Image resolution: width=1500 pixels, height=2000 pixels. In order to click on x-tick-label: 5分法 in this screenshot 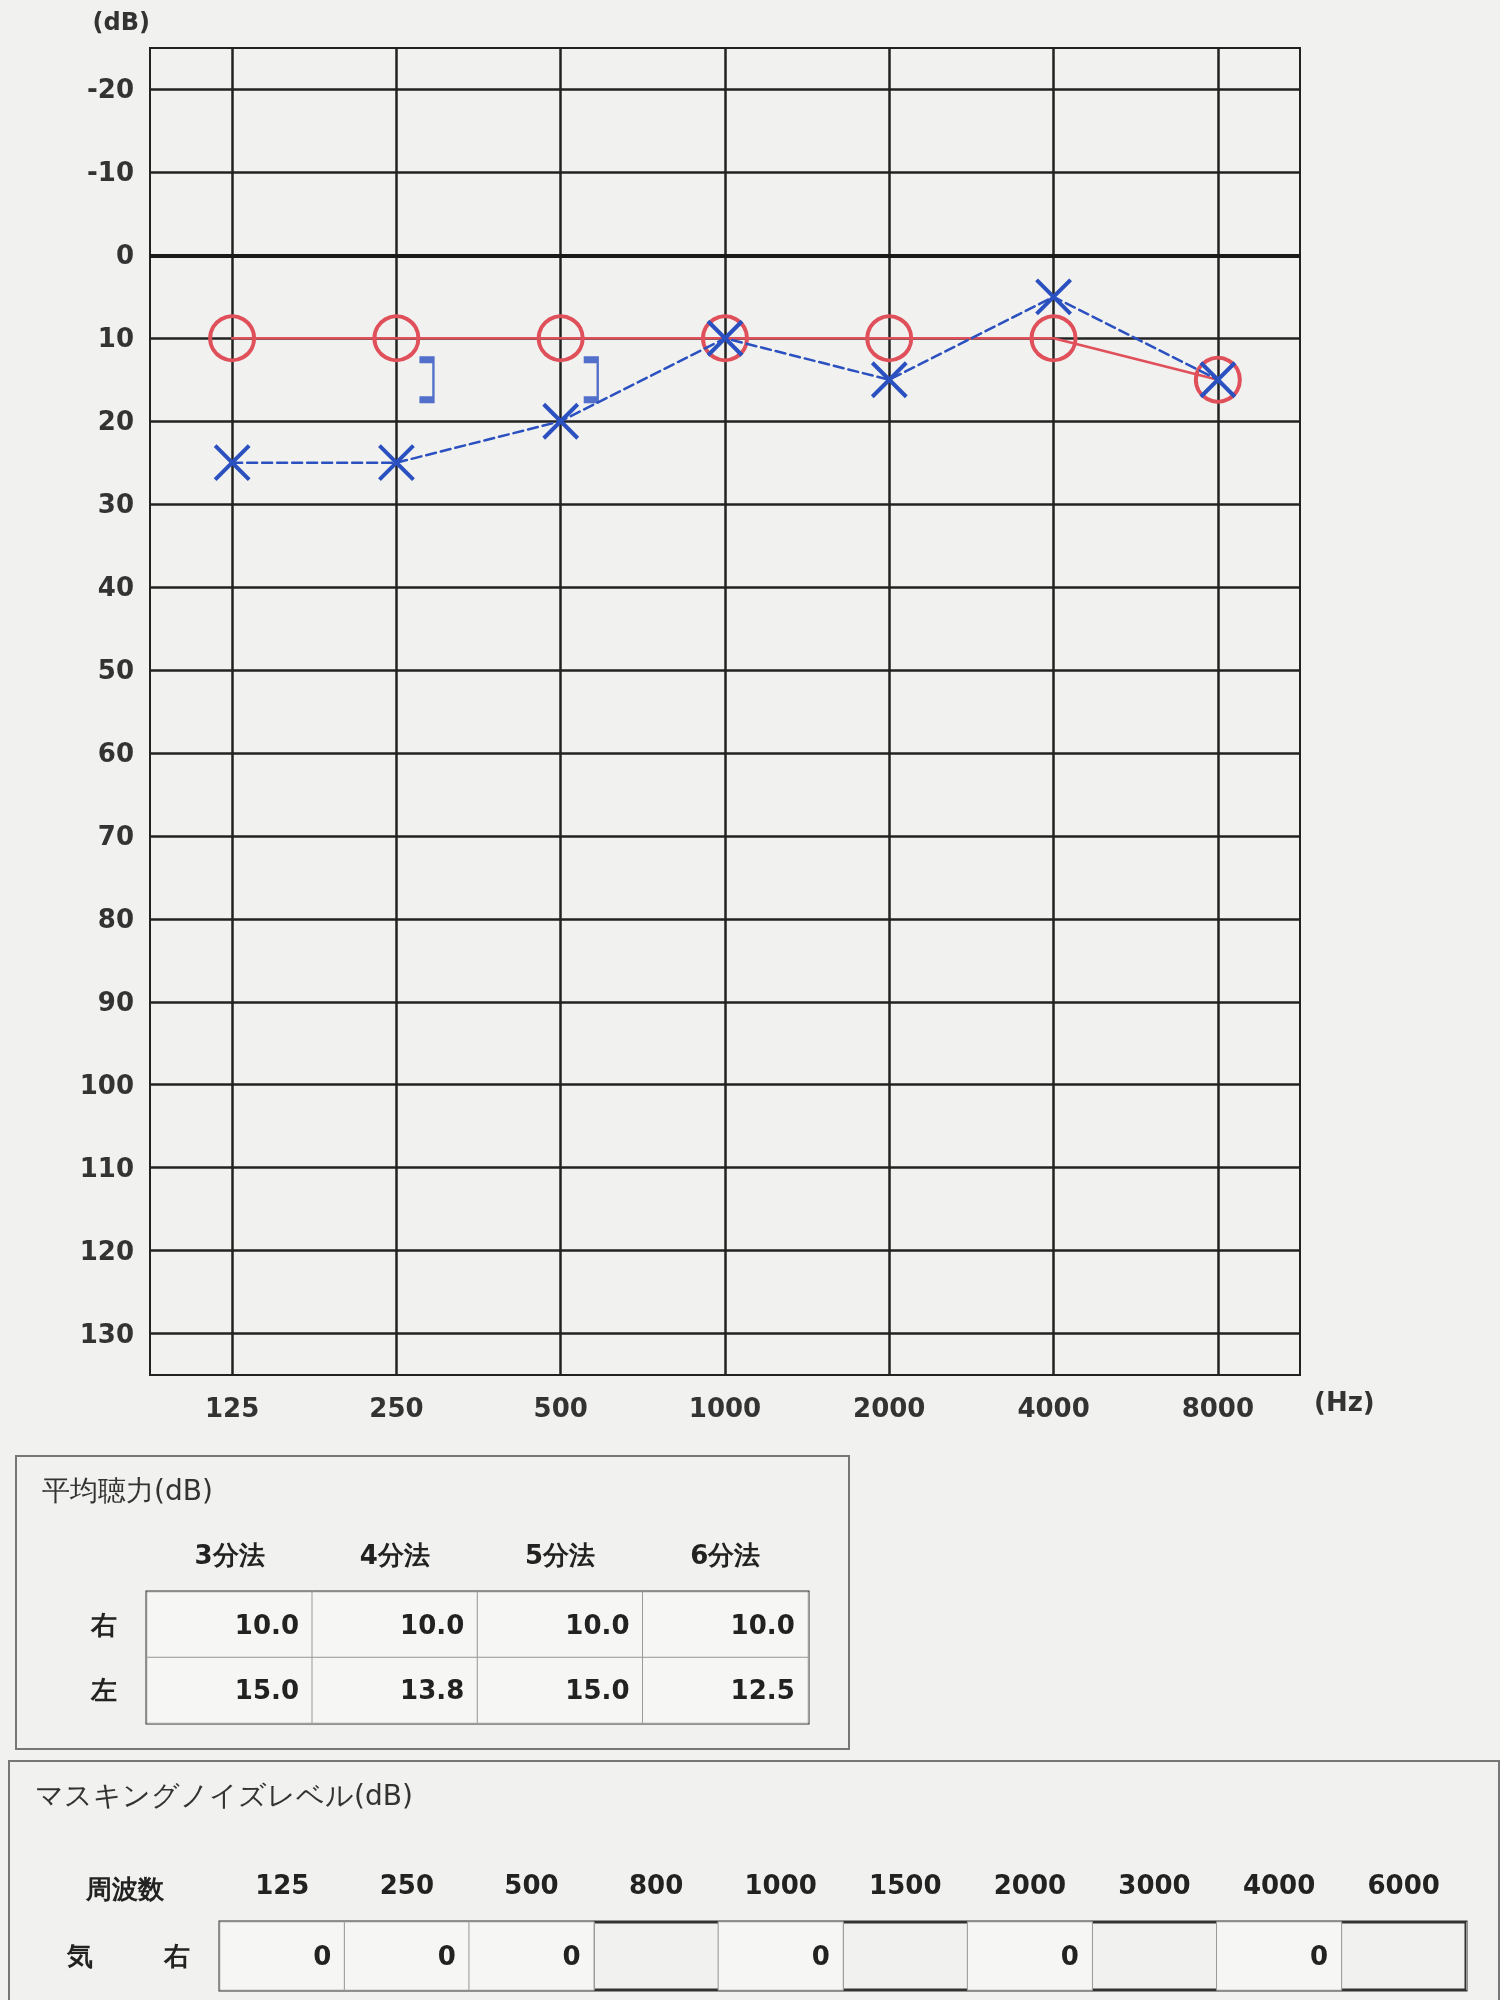, I will do `click(560, 1555)`.